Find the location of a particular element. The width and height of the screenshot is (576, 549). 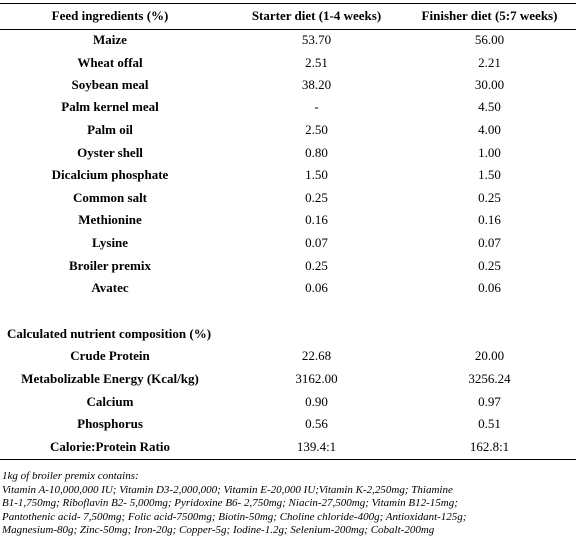

top-rule is located at coordinates (288, 3).